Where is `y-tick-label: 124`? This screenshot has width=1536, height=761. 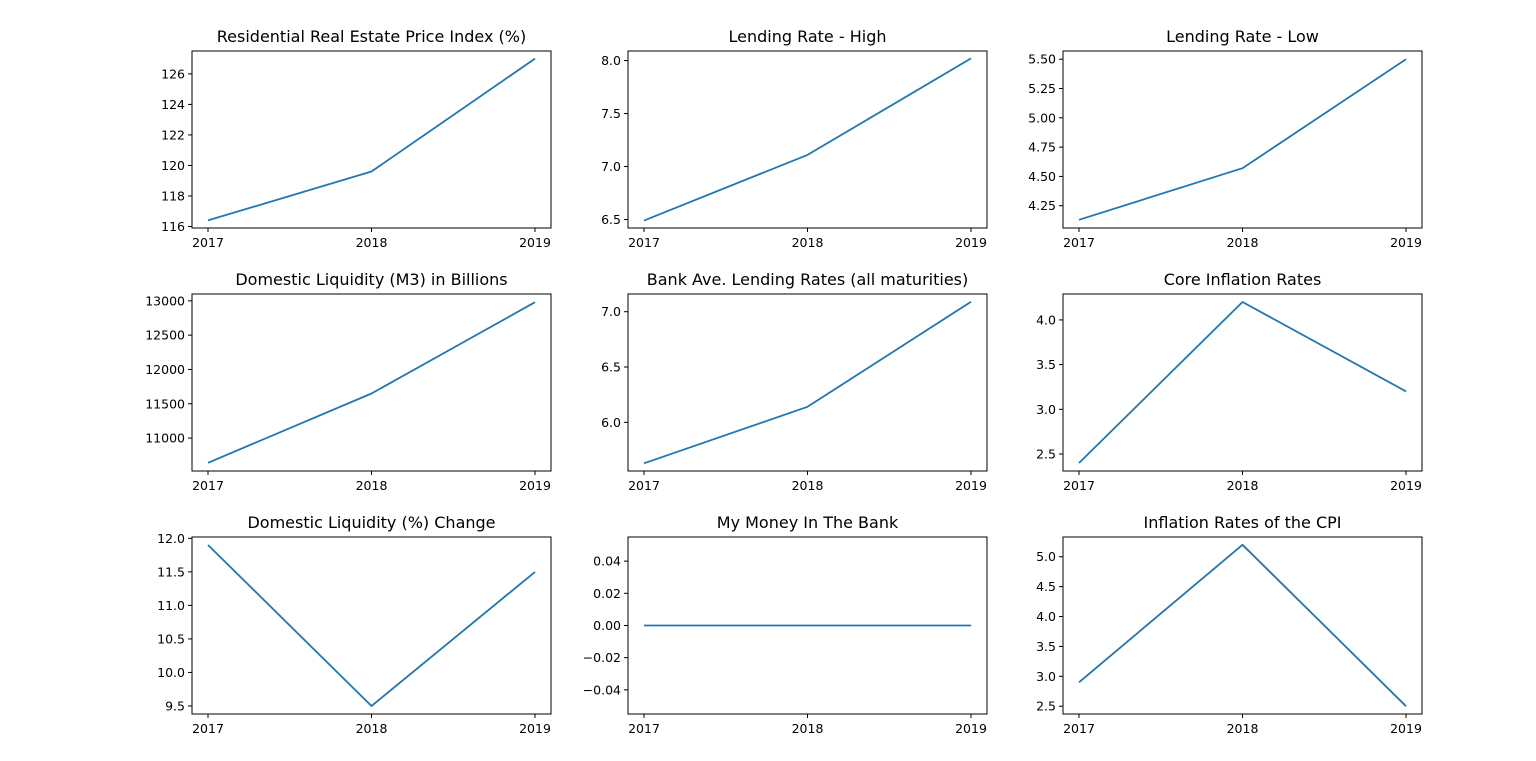
y-tick-label: 124 is located at coordinates (173, 104).